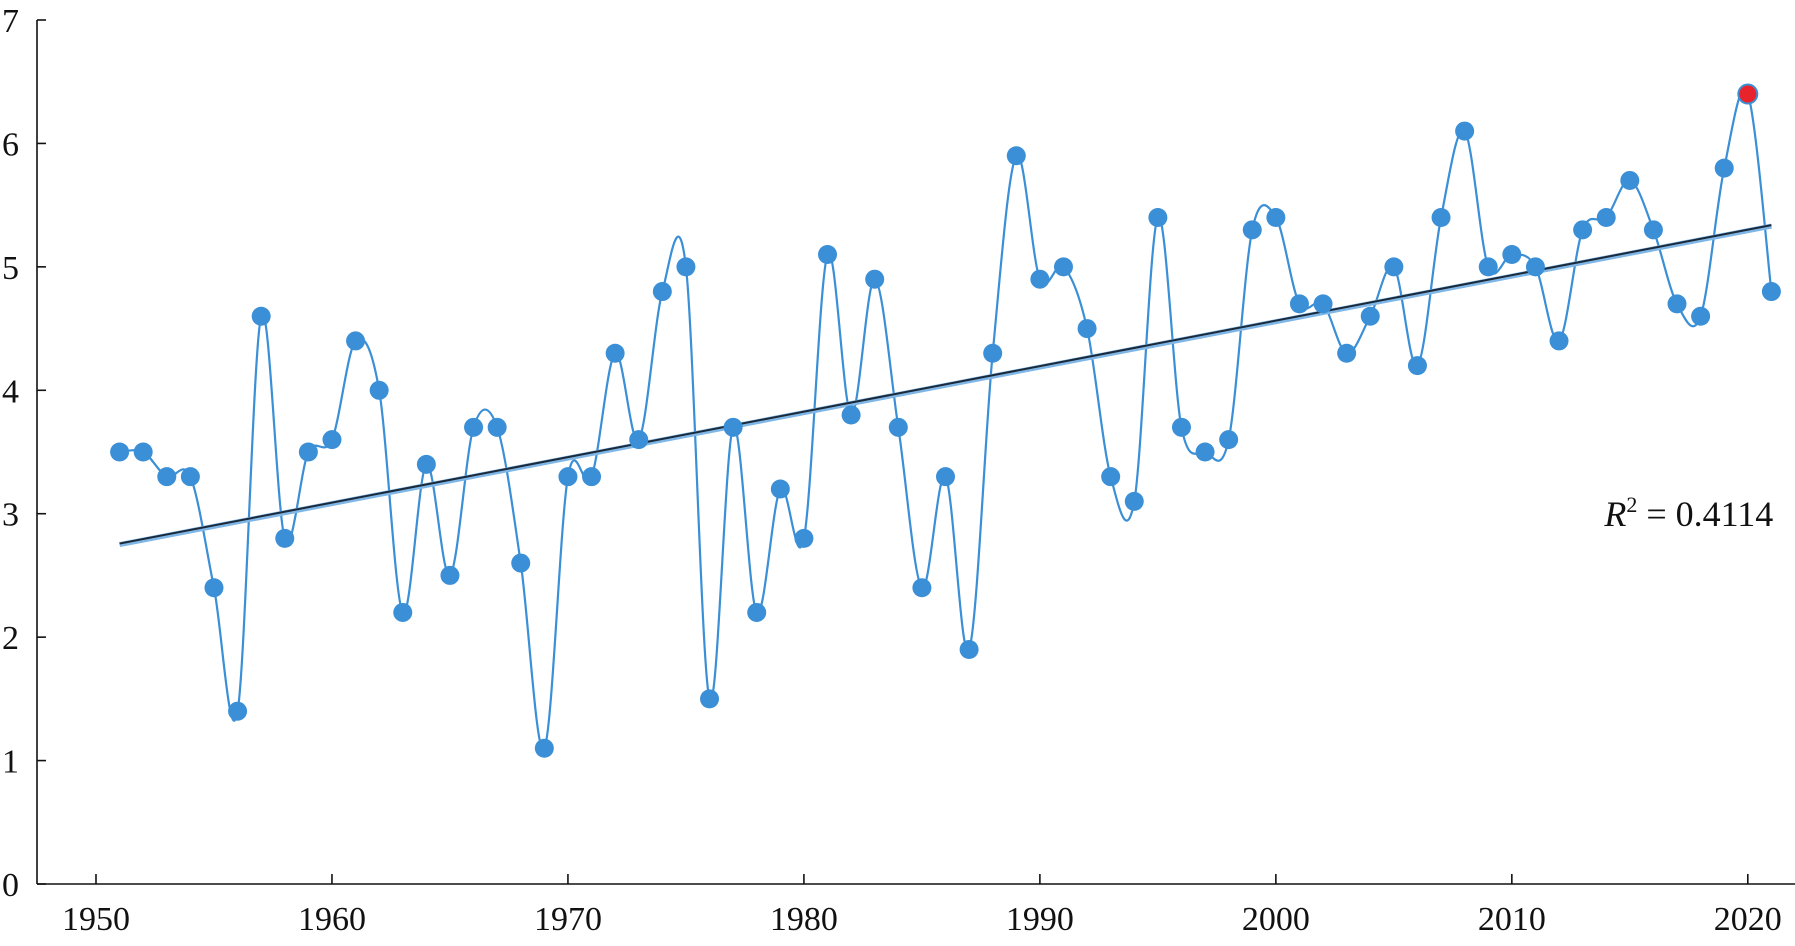  I want to click on y-tick-label: 6, so click(10, 144).